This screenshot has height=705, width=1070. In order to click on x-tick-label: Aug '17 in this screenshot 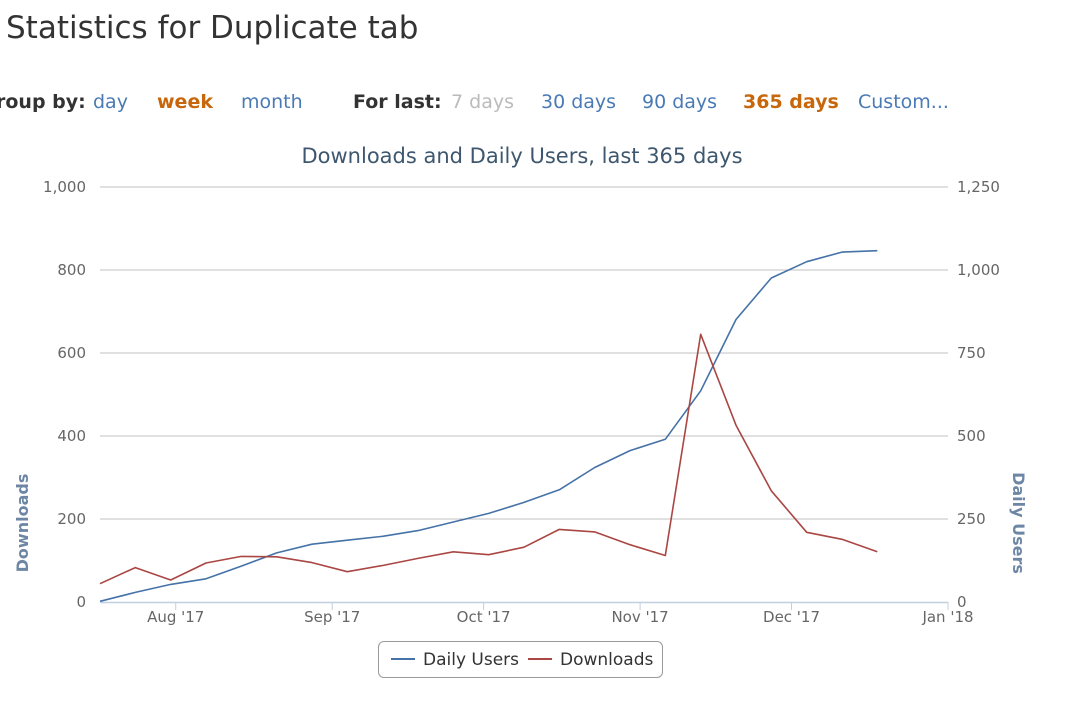, I will do `click(175, 617)`.